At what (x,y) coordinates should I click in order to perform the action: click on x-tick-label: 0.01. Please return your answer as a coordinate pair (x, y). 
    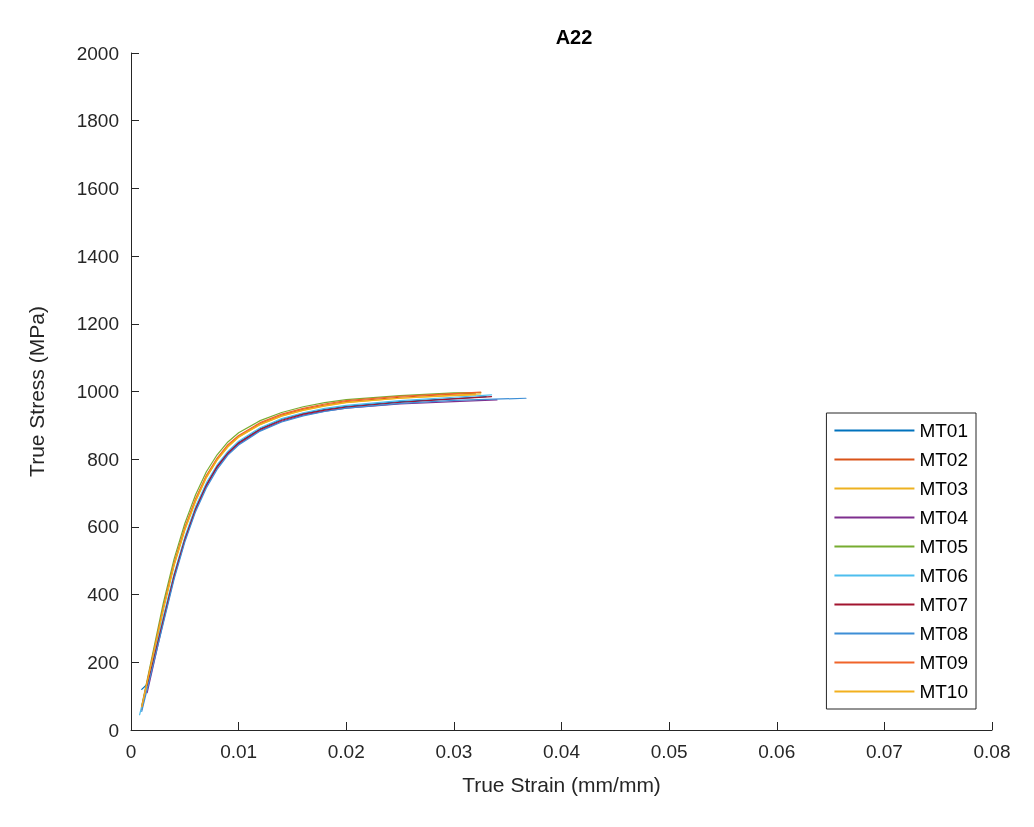
    Looking at the image, I should click on (239, 751).